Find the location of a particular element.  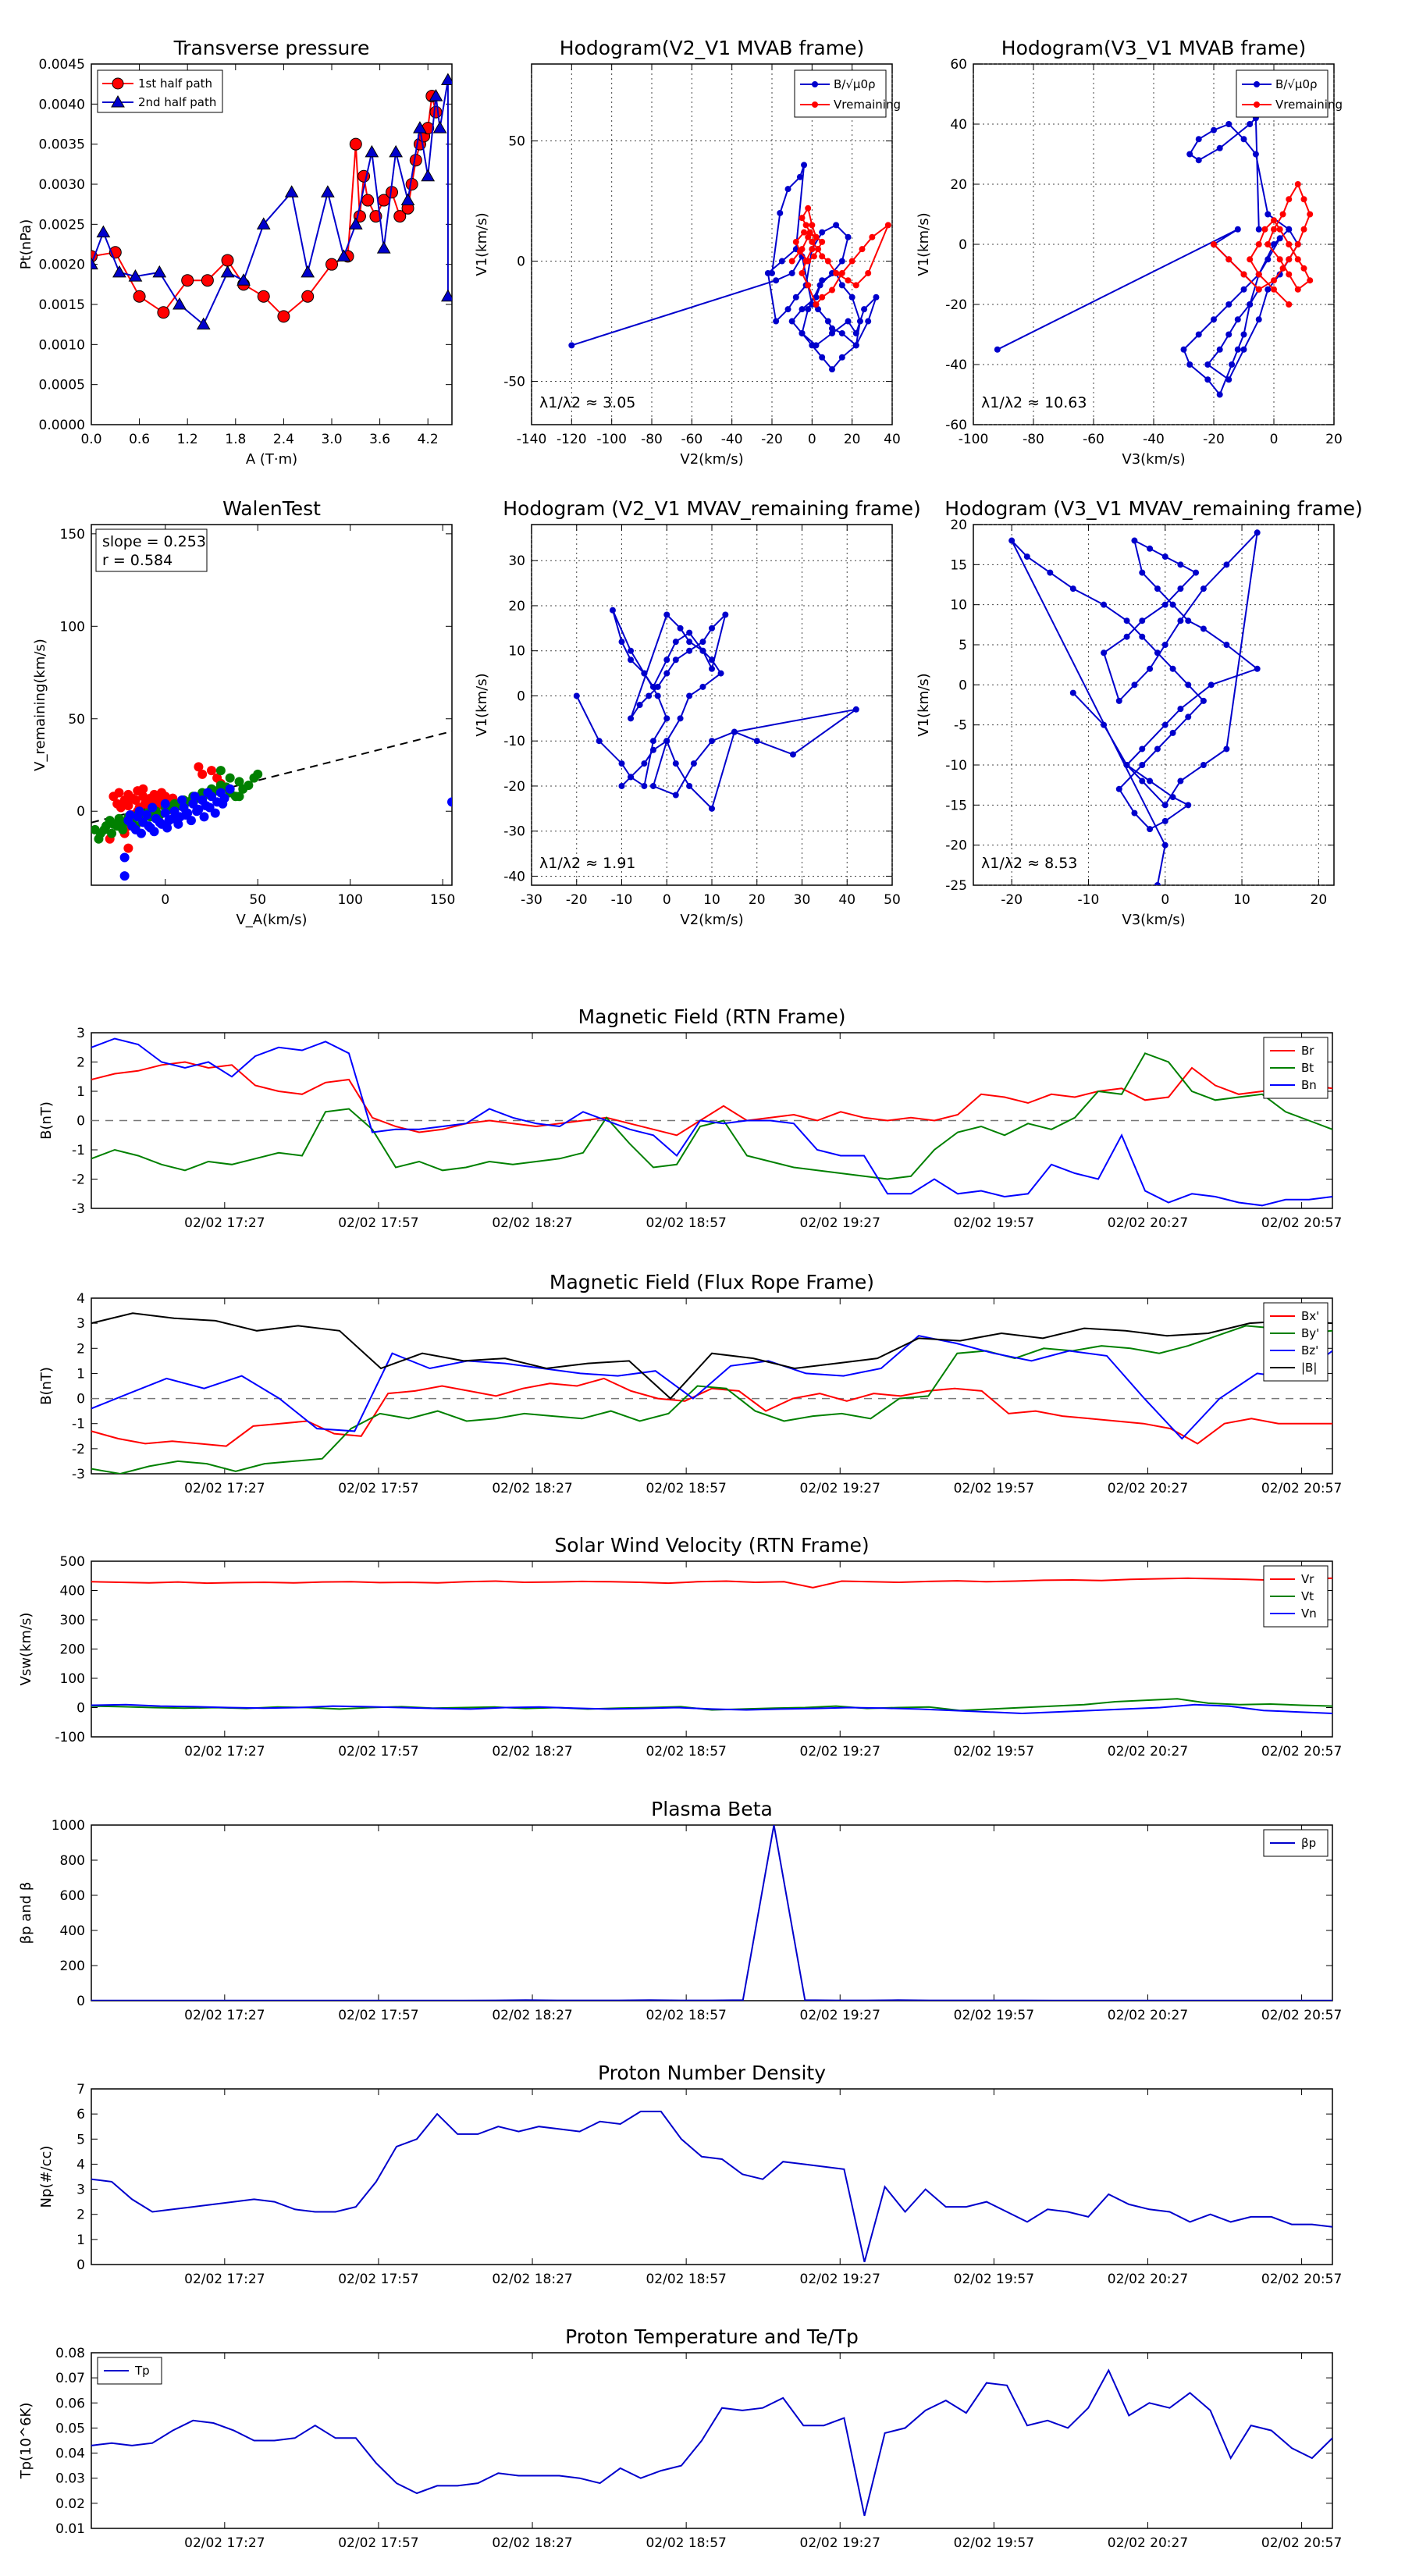

h1-x-tick-label: -140 is located at coordinates (532, 439).